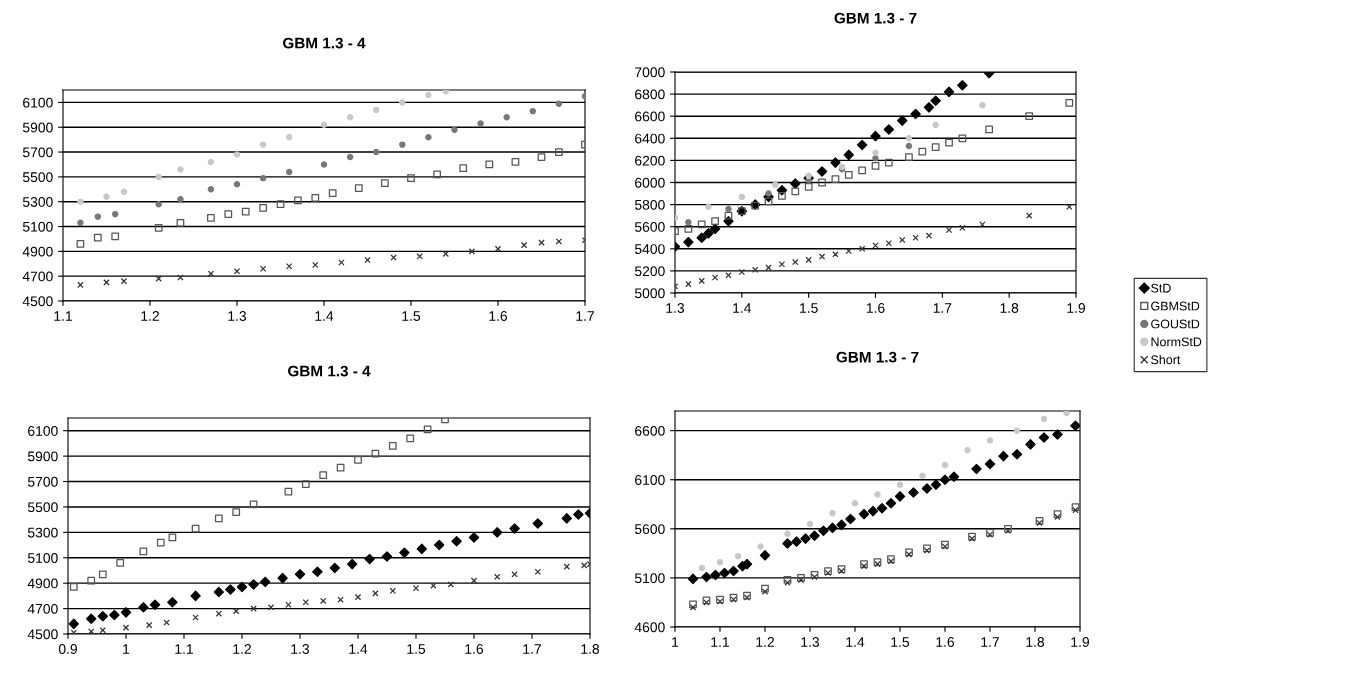 The width and height of the screenshot is (1355, 680). I want to click on y-tick-label: 6000, so click(650, 182).